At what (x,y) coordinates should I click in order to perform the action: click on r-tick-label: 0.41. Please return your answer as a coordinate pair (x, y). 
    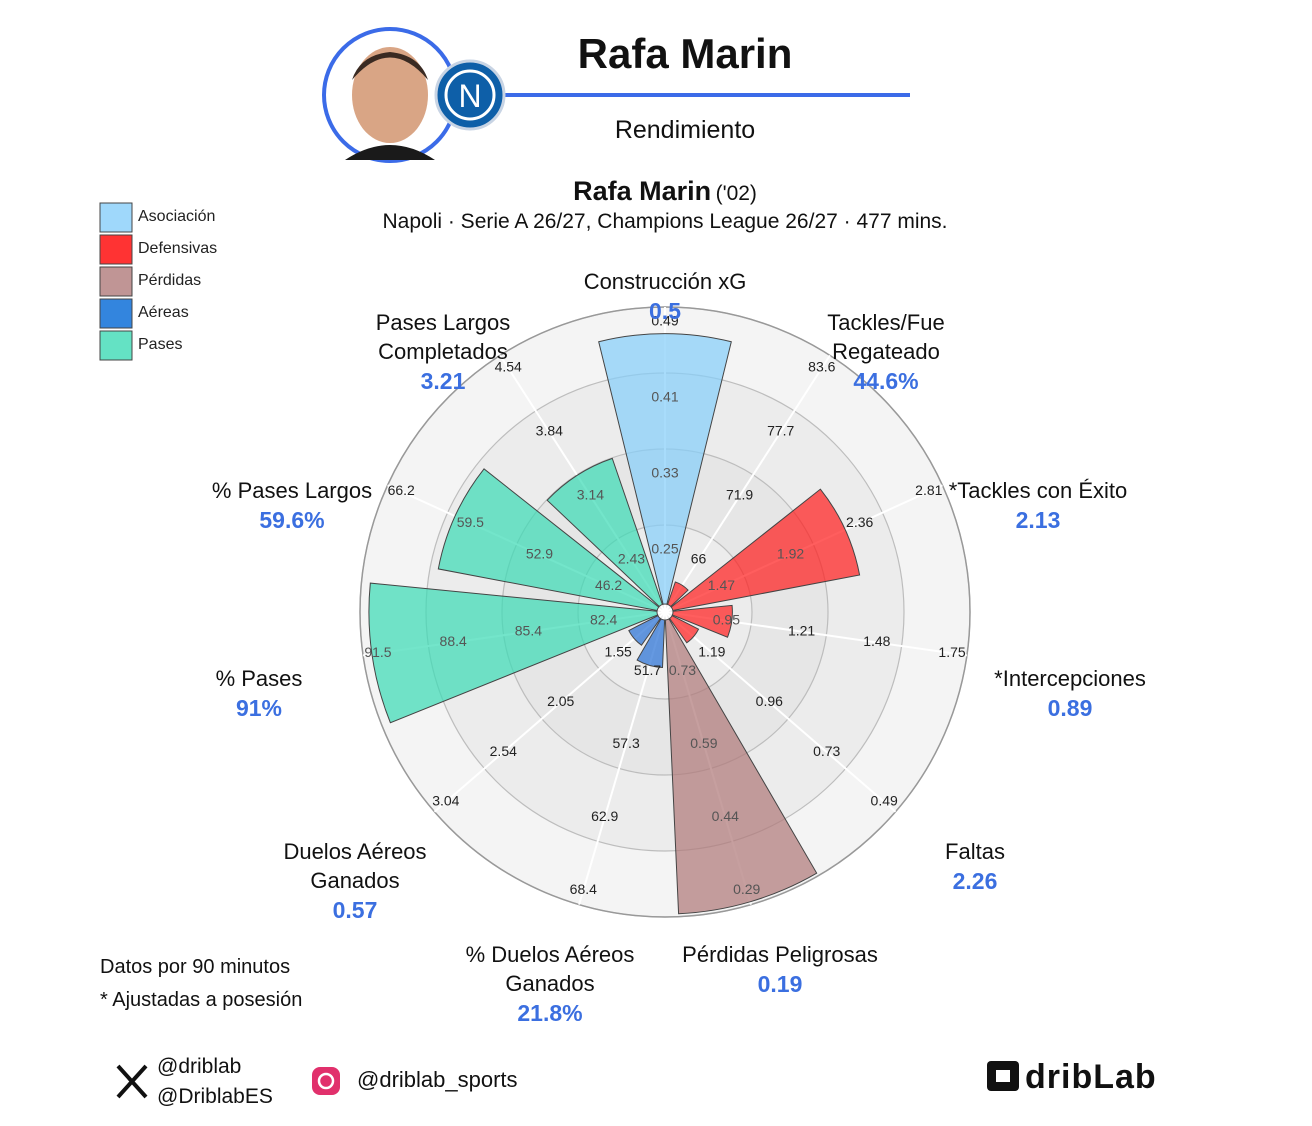
    Looking at the image, I should click on (664, 397).